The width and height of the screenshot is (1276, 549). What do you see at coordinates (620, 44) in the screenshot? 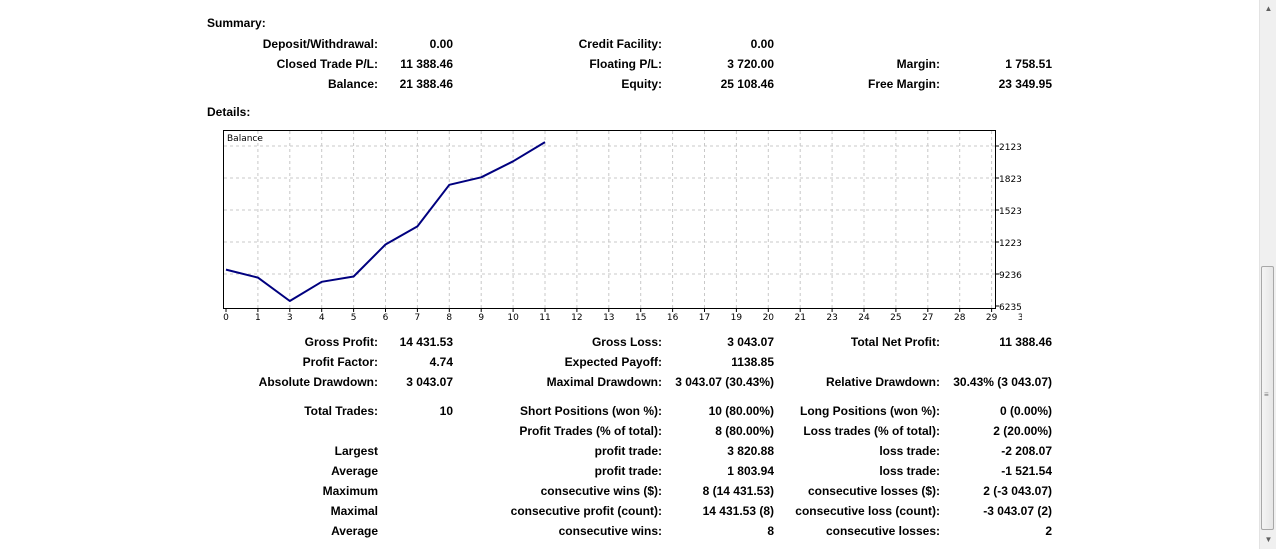
I see `credit-label: Credit Facility:` at bounding box center [620, 44].